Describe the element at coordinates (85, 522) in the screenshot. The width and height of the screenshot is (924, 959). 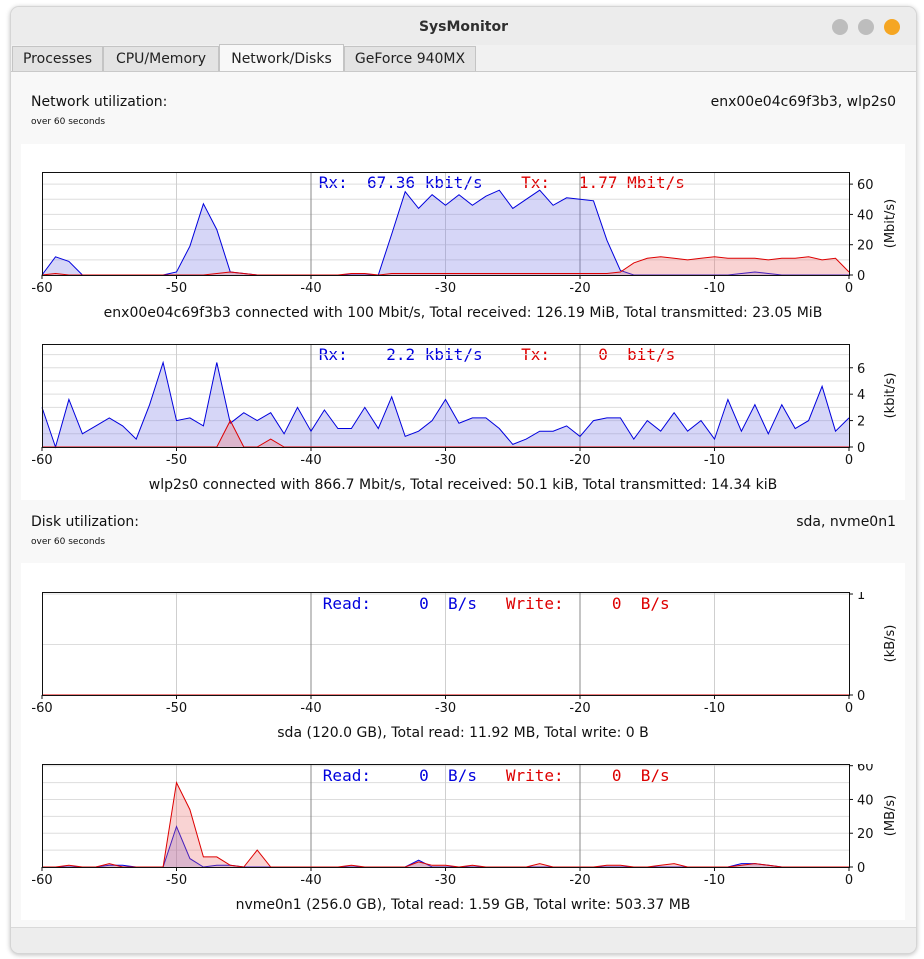
I see `disk-section-title: Disk utilization:` at that location.